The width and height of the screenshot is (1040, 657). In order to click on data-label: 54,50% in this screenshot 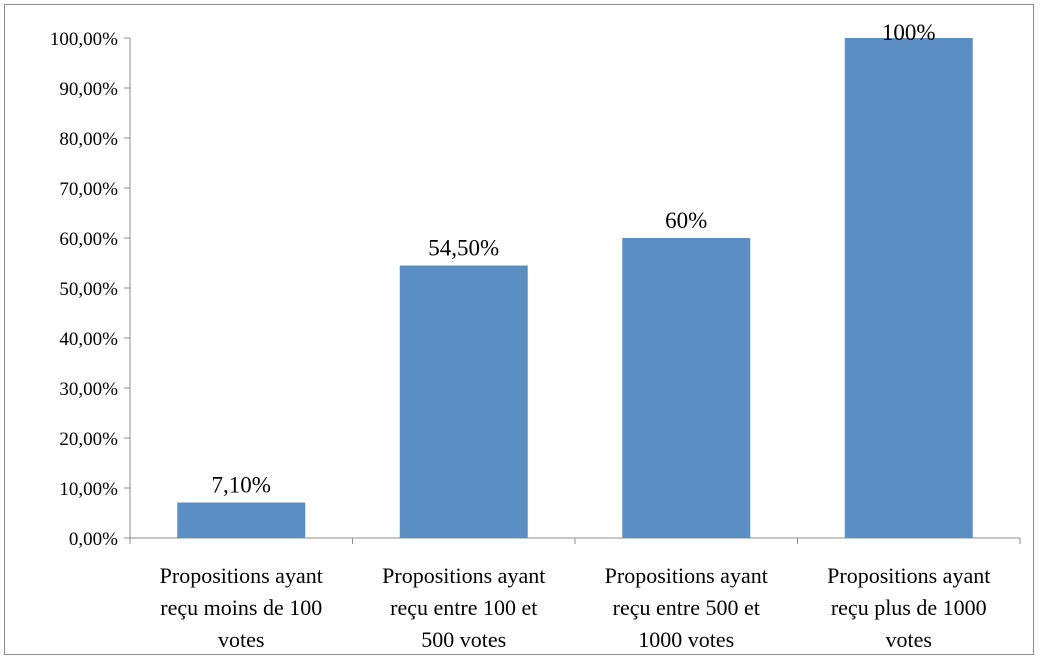, I will do `click(463, 248)`.